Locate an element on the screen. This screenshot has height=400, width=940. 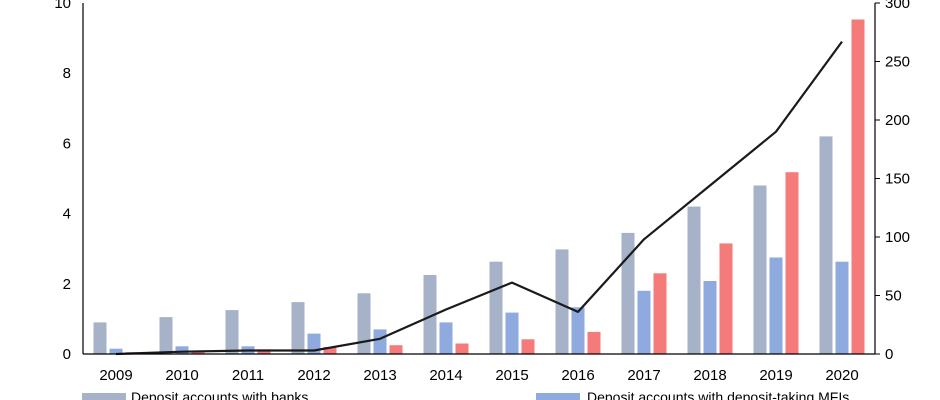
bar-series3-2015 is located at coordinates (528, 346).